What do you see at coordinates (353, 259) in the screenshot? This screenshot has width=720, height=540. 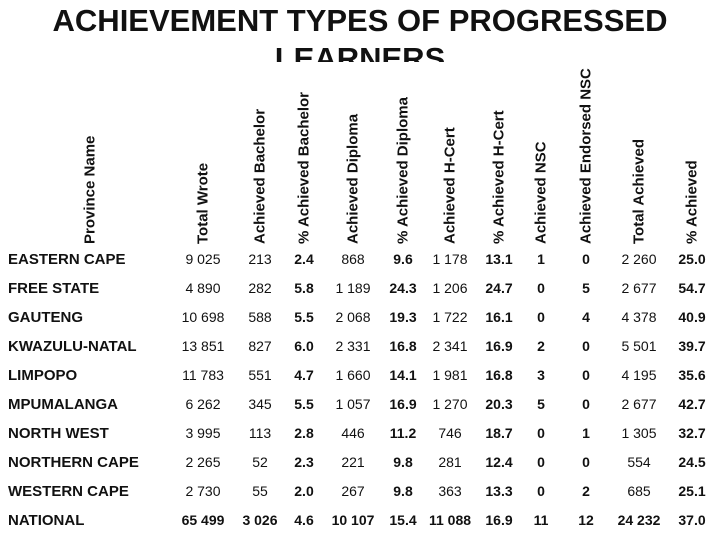 I see `table-cell: 868` at bounding box center [353, 259].